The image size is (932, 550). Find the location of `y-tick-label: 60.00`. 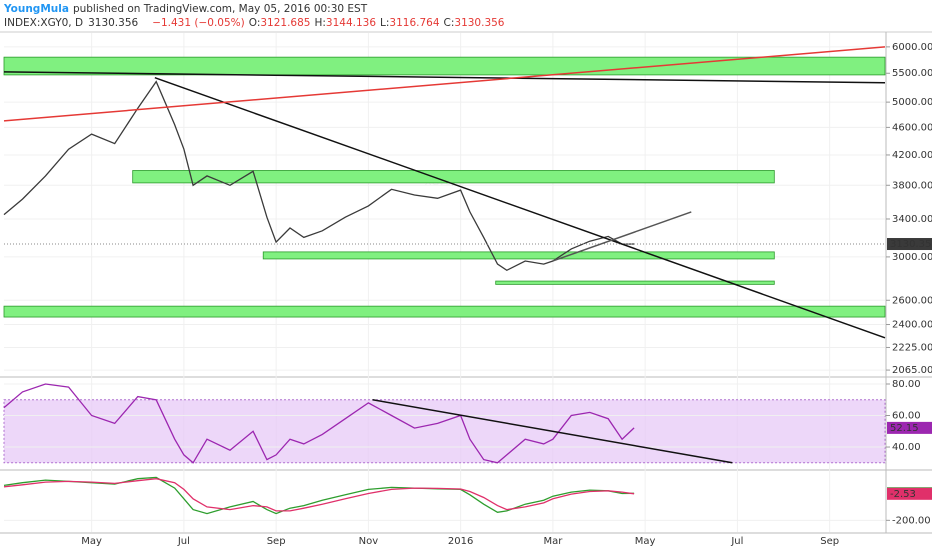

y-tick-label: 60.00 is located at coordinates (906, 416).